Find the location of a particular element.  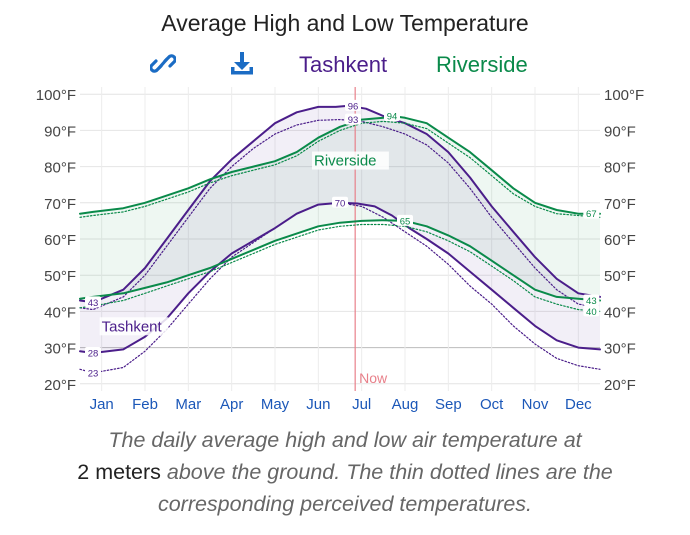

y-tick-label-left: 80°F is located at coordinates (60, 168).